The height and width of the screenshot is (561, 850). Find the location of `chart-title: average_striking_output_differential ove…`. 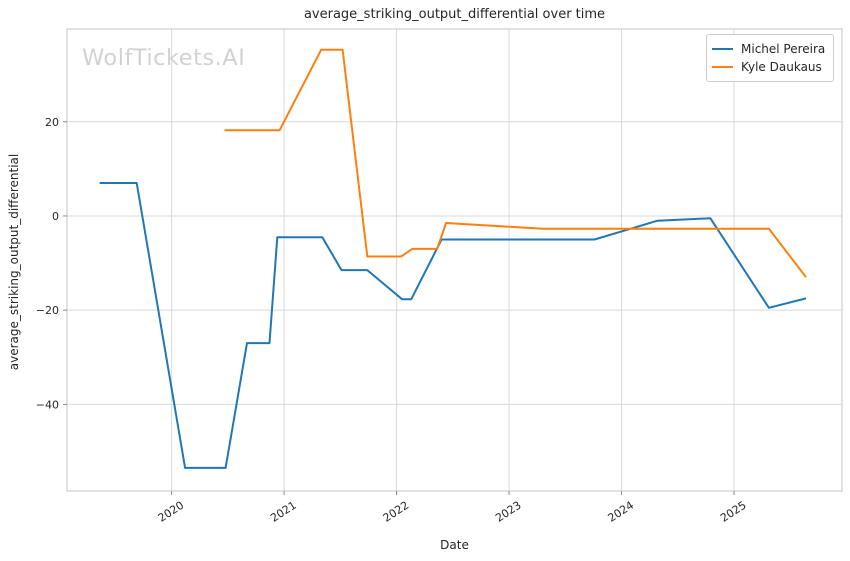

chart-title: average_striking_output_differential ove… is located at coordinates (454, 14).